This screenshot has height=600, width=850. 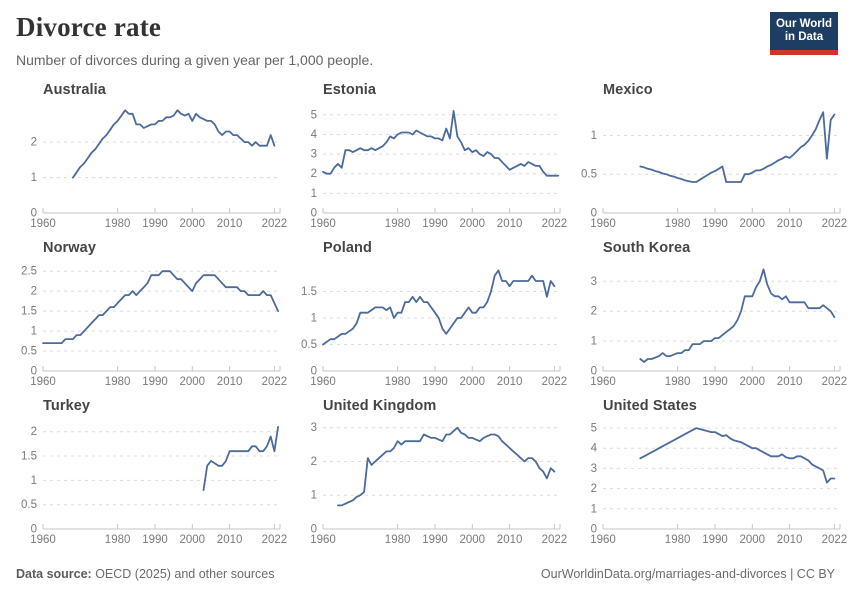 I want to click on line-chart: 0 1 2 1960 1980 1990 2000 2010 2022, so click(x=158, y=169).